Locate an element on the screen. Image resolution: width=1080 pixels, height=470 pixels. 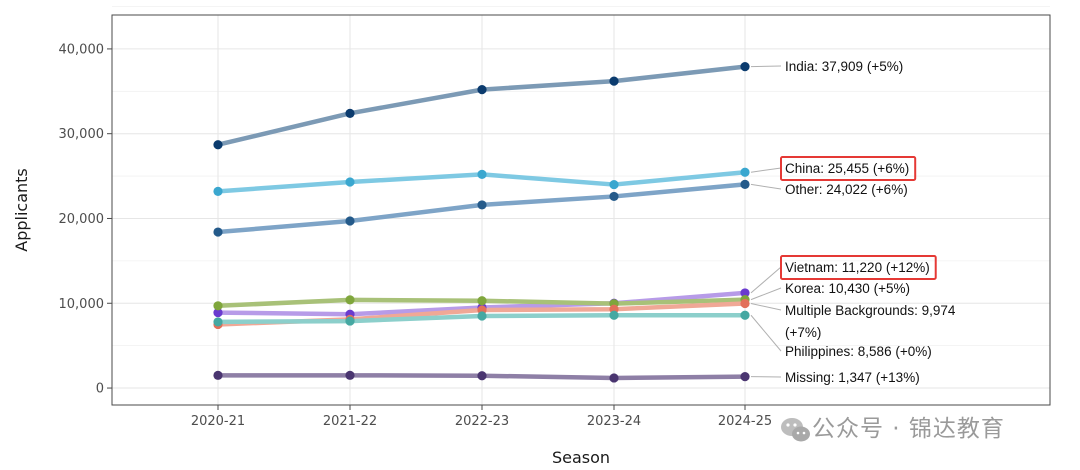
label-leader-lines is located at coordinates (766, 221).